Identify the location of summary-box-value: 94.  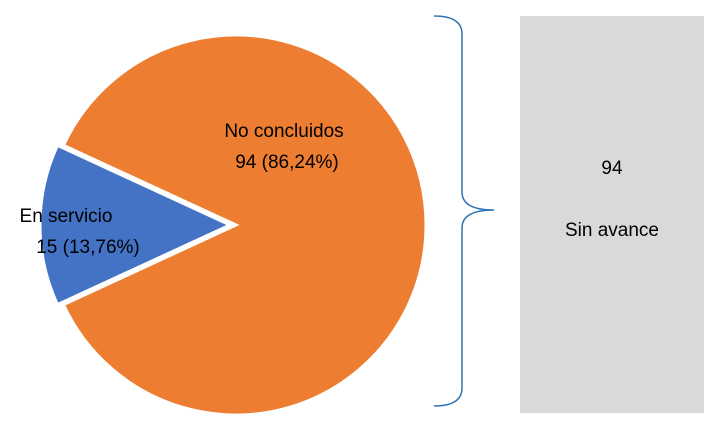
(612, 168).